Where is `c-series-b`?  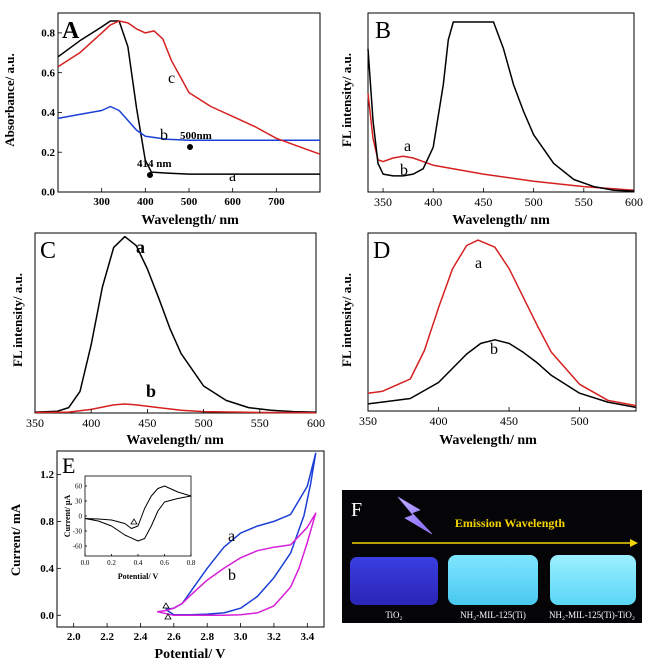
c-series-b is located at coordinates (175, 408).